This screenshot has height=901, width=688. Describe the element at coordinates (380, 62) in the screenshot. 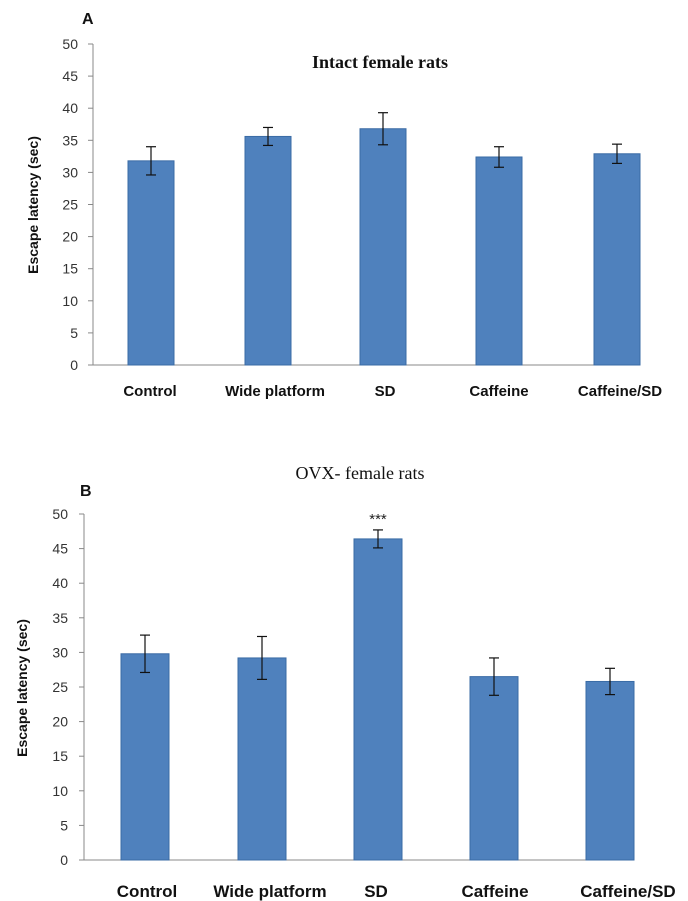

I see `chart-title: Intact female rats` at that location.